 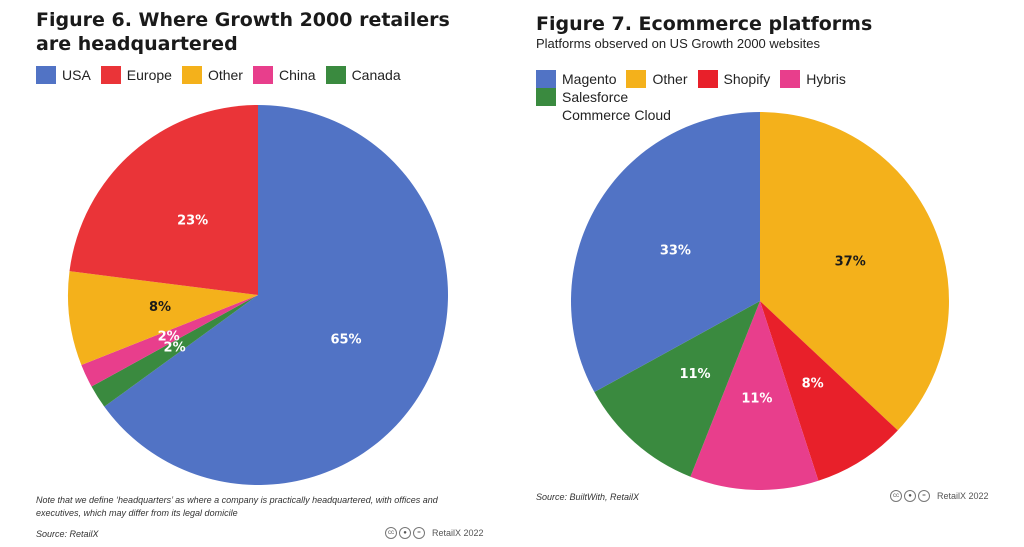 I want to click on data-label-other: 37%, so click(x=850, y=261).